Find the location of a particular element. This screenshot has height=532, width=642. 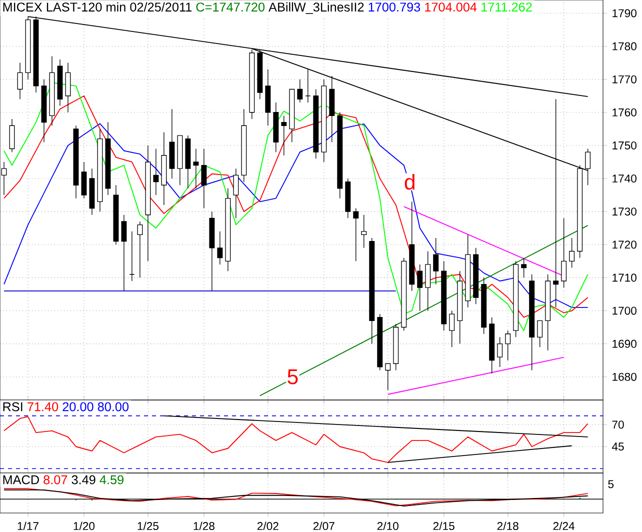

annotation: 5 is located at coordinates (293, 376).